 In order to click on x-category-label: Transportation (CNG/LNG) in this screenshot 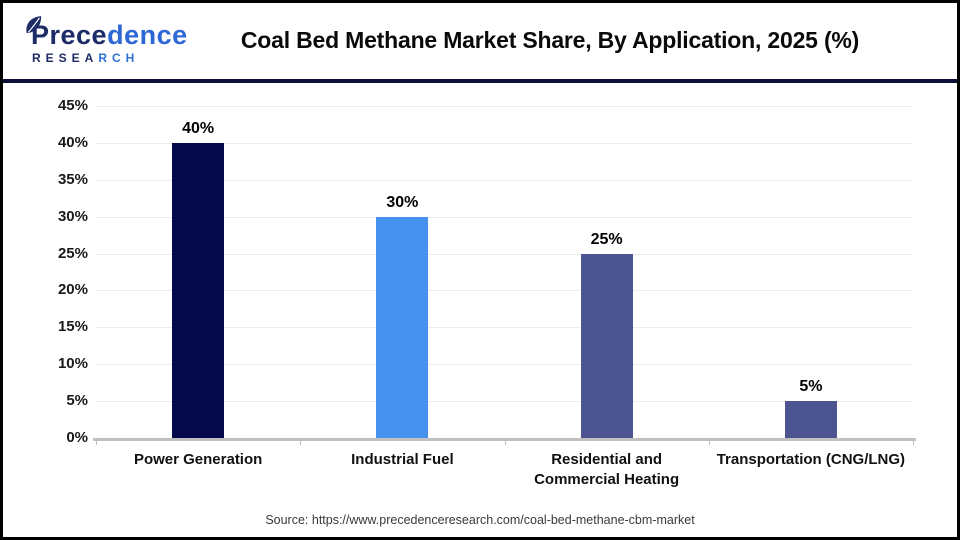, I will do `click(811, 459)`.